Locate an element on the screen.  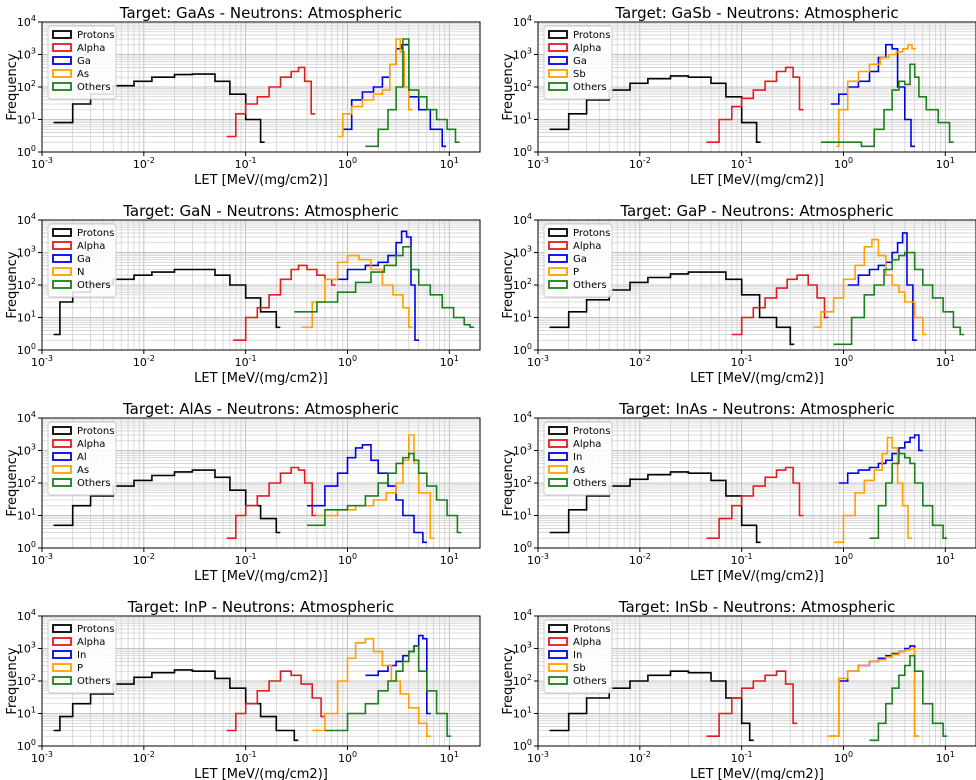
legend-label: Alpha is located at coordinates (587, 246).